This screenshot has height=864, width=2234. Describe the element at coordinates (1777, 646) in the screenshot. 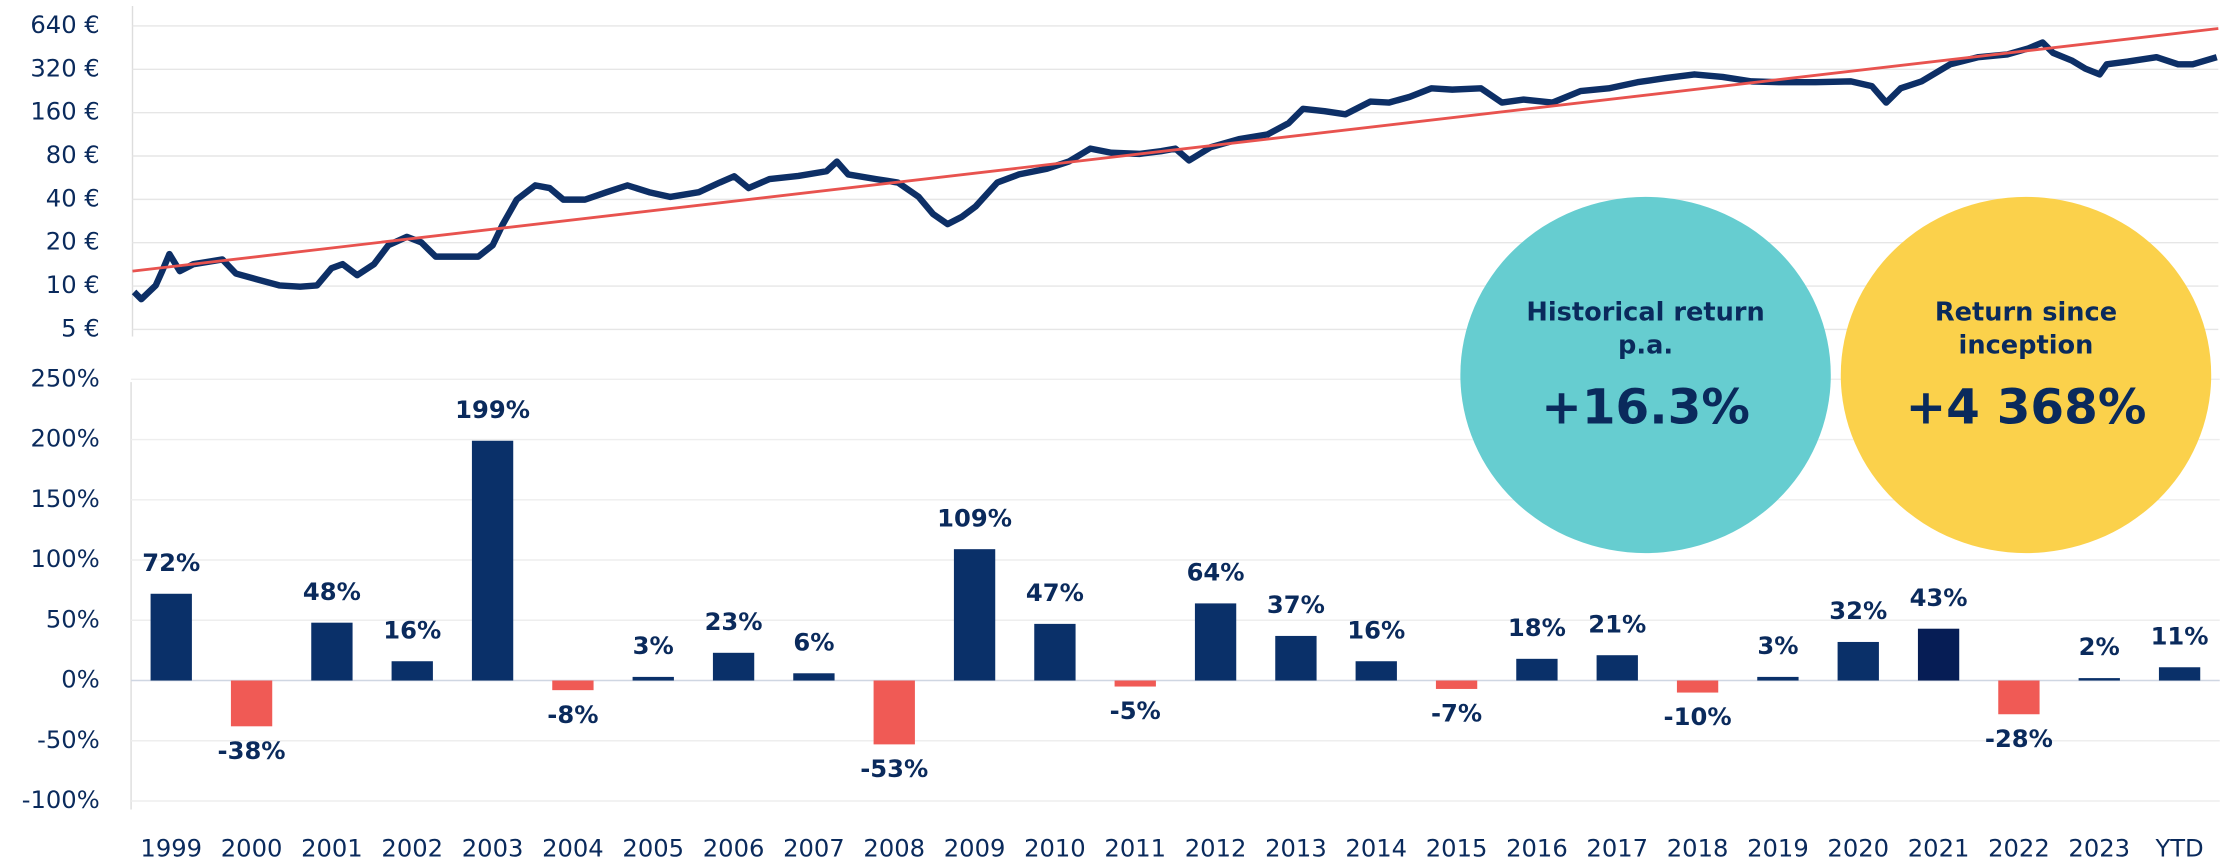

I see `value-label: 3%` at that location.